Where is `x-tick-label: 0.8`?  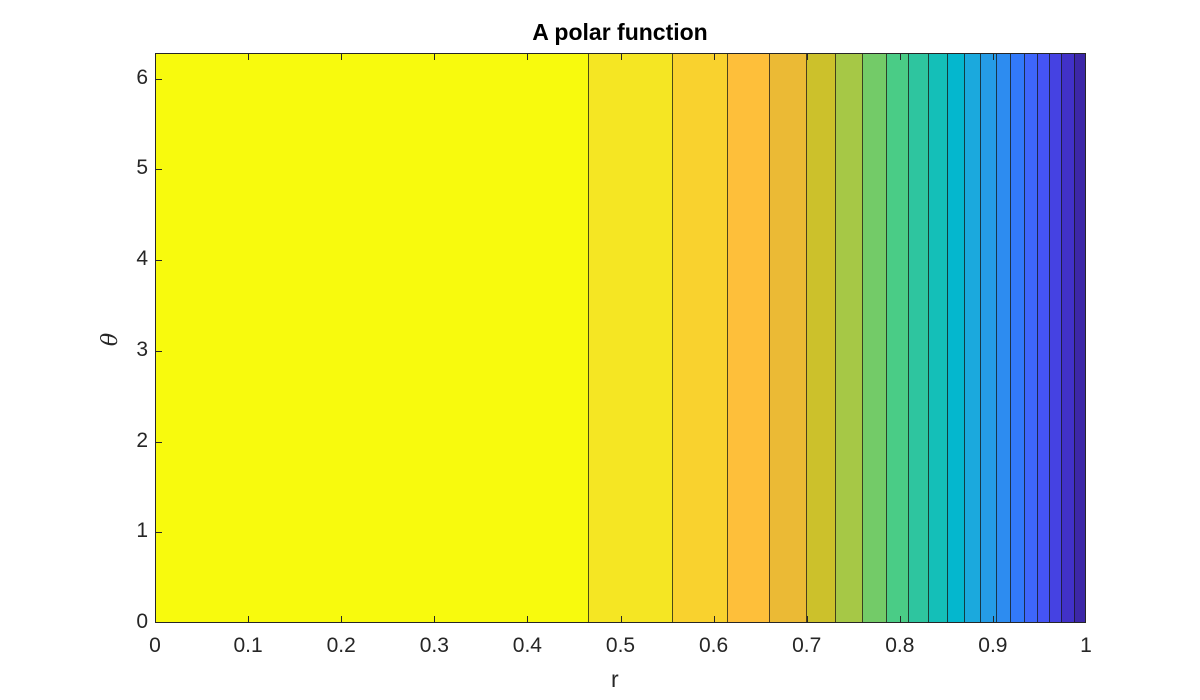
x-tick-label: 0.8 is located at coordinates (900, 645).